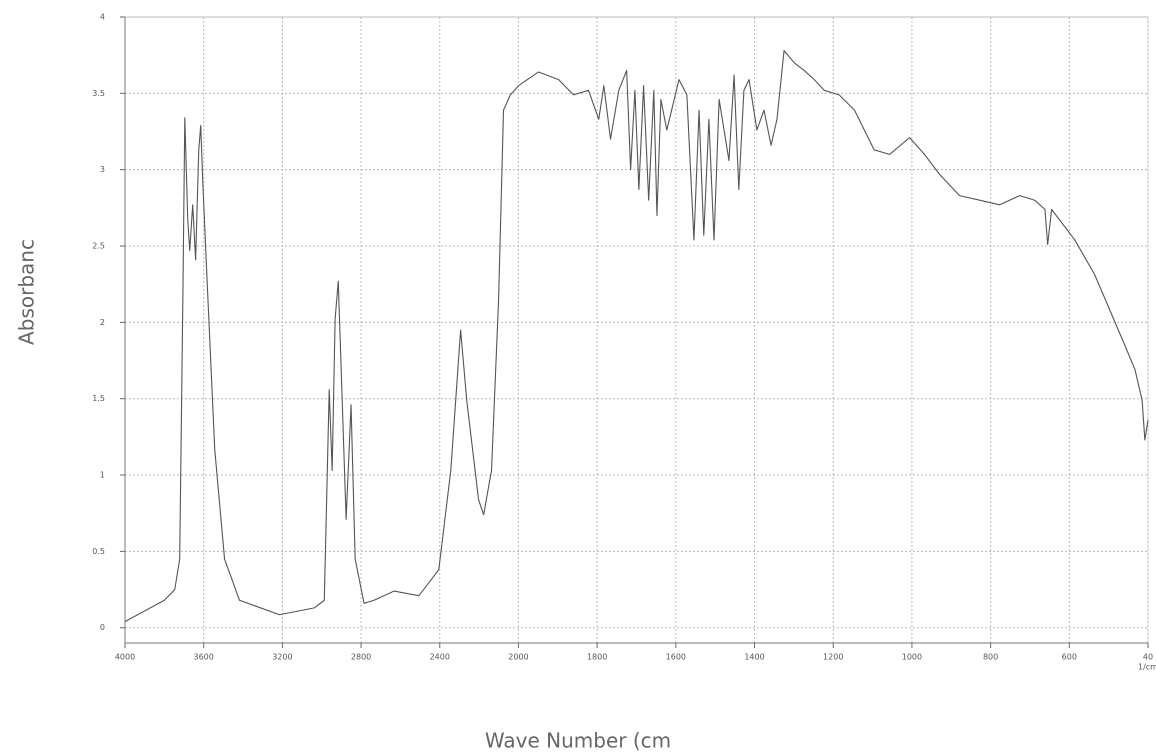 Image resolution: width=1156 pixels, height=755 pixels. I want to click on x-tick-label: 800, so click(990, 657).